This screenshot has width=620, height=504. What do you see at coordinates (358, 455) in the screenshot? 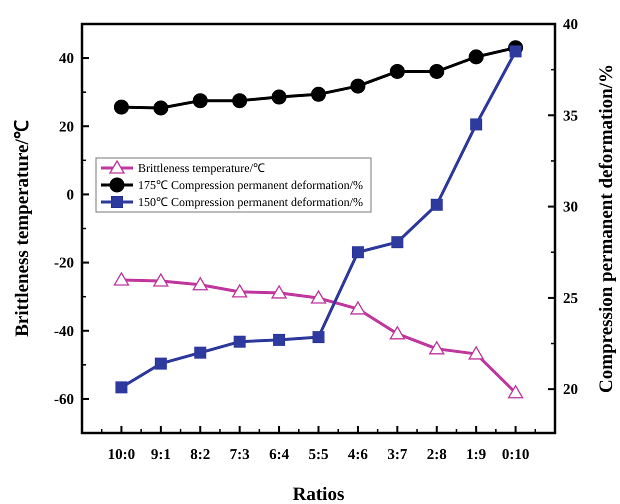
I see `x-tick-label: 4:6` at bounding box center [358, 455].